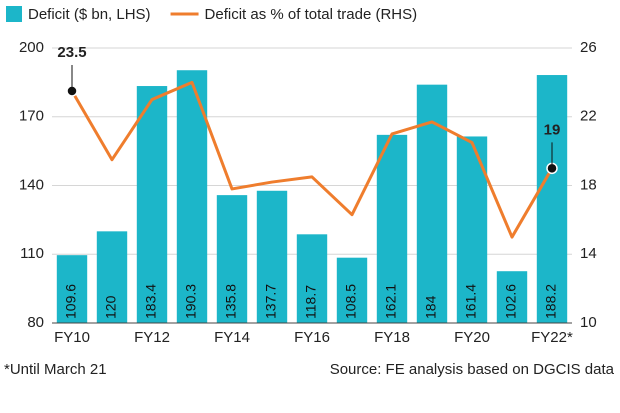 This screenshot has height=413, width=620. Describe the element at coordinates (55, 369) in the screenshot. I see `footnote: *Until March 21` at that location.